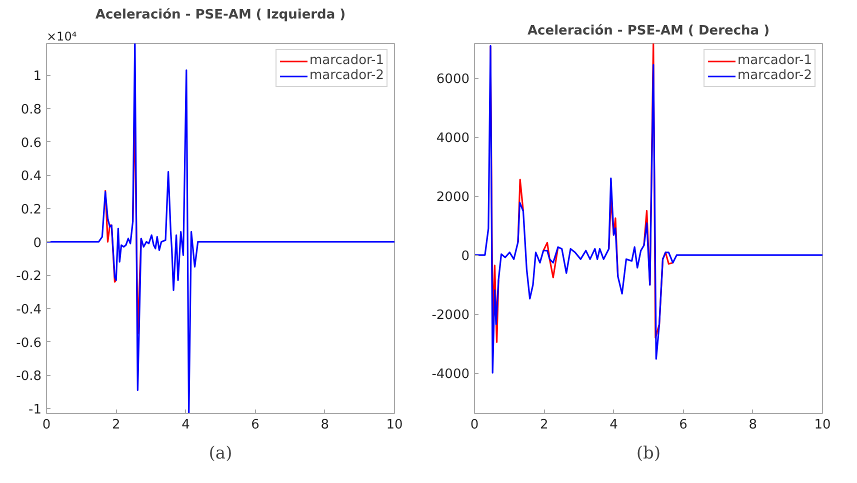 The width and height of the screenshot is (857, 483). What do you see at coordinates (31, 143) in the screenshot?
I see `y-tick-label: 0.6` at bounding box center [31, 143].